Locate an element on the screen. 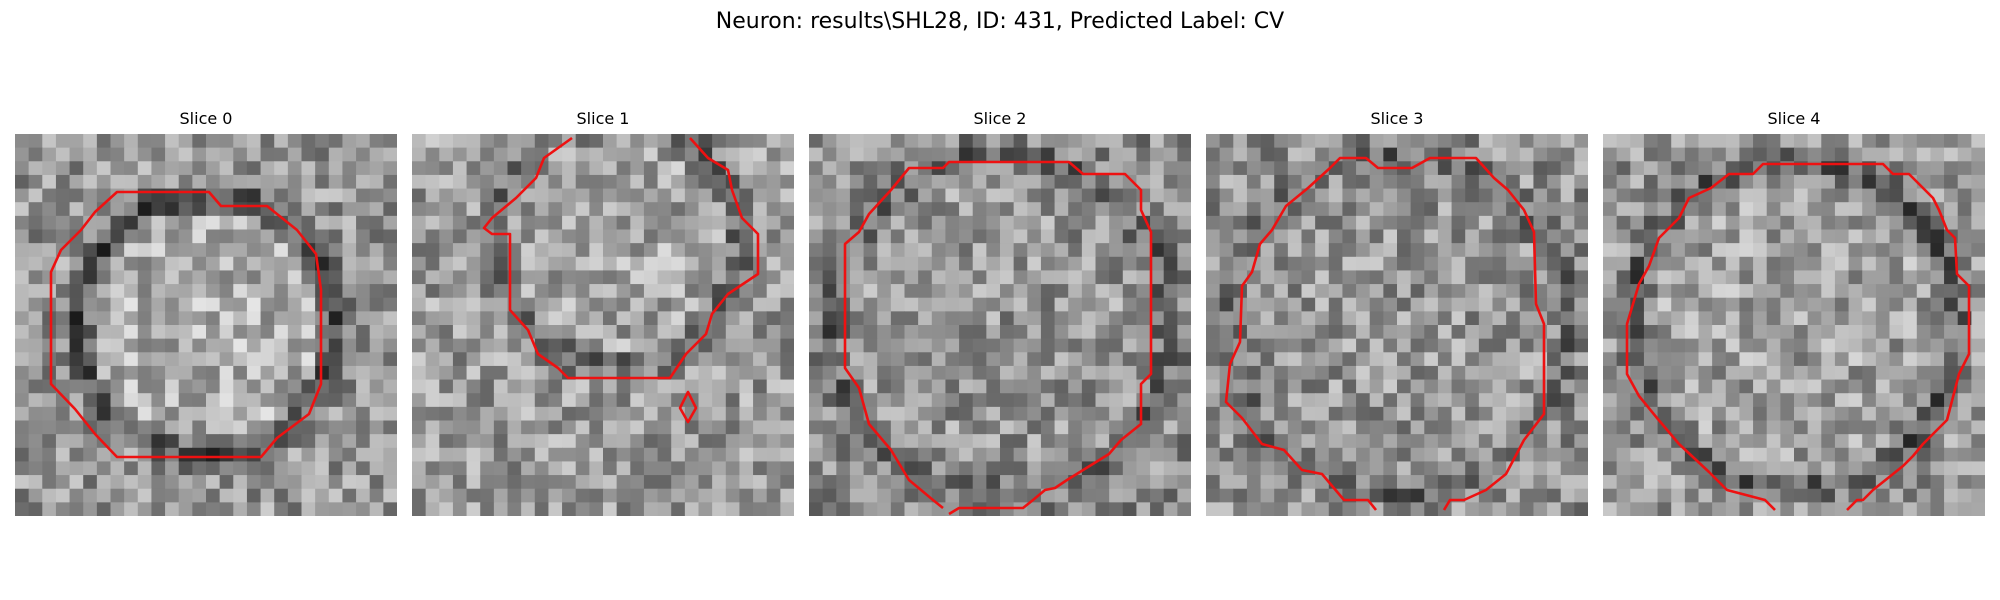  slice-4-title: Slice 4 is located at coordinates (1794, 118).